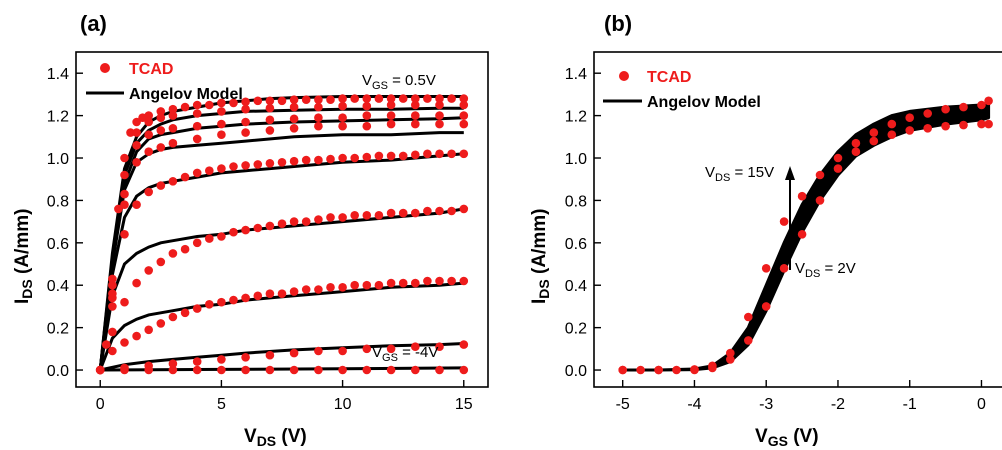 The height and width of the screenshot is (450, 1002). I want to click on x-tick-label: 0, so click(981, 404).